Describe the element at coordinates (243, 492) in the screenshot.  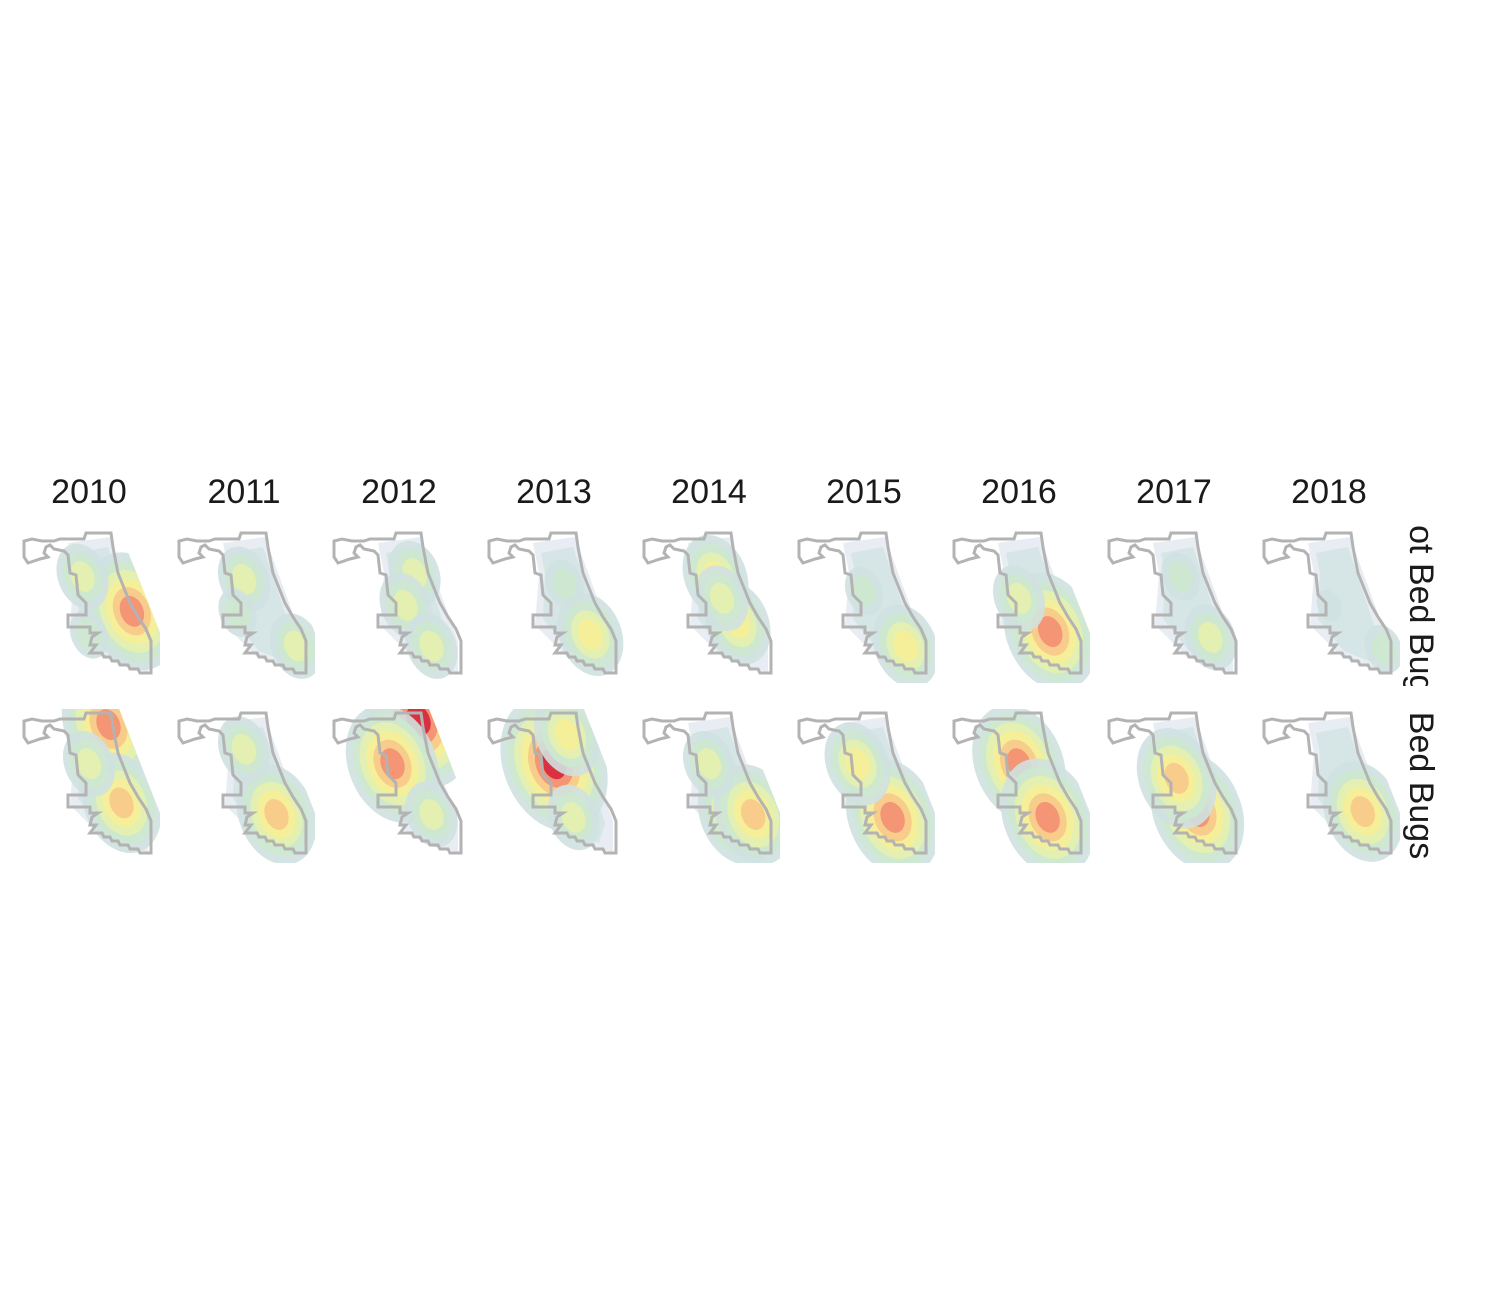
I see `facet-year-label: 2011` at that location.